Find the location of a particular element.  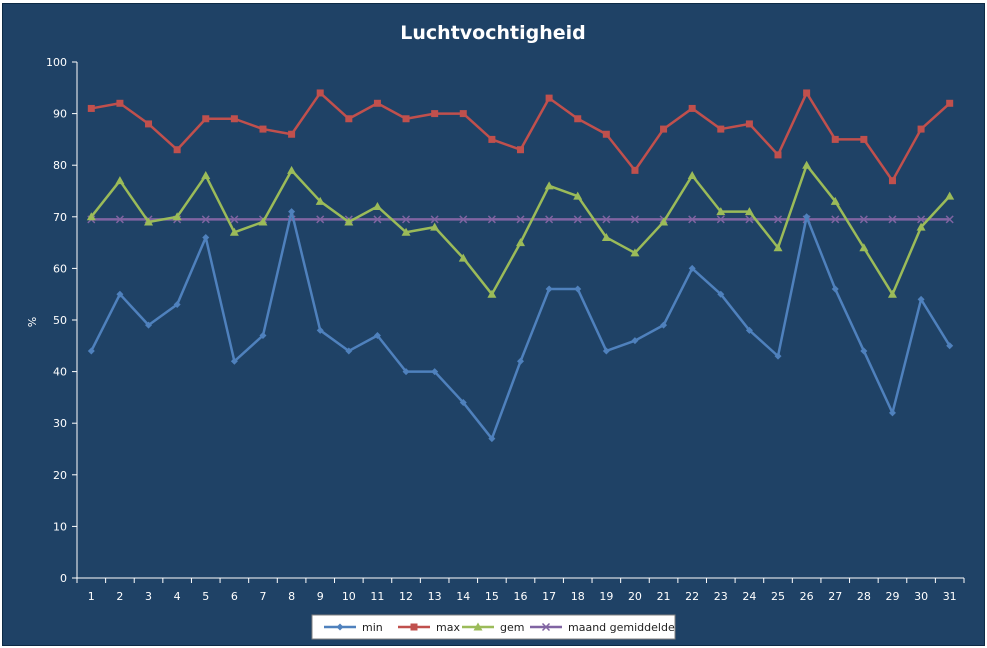

x-tick-label: 12 is located at coordinates (406, 596).